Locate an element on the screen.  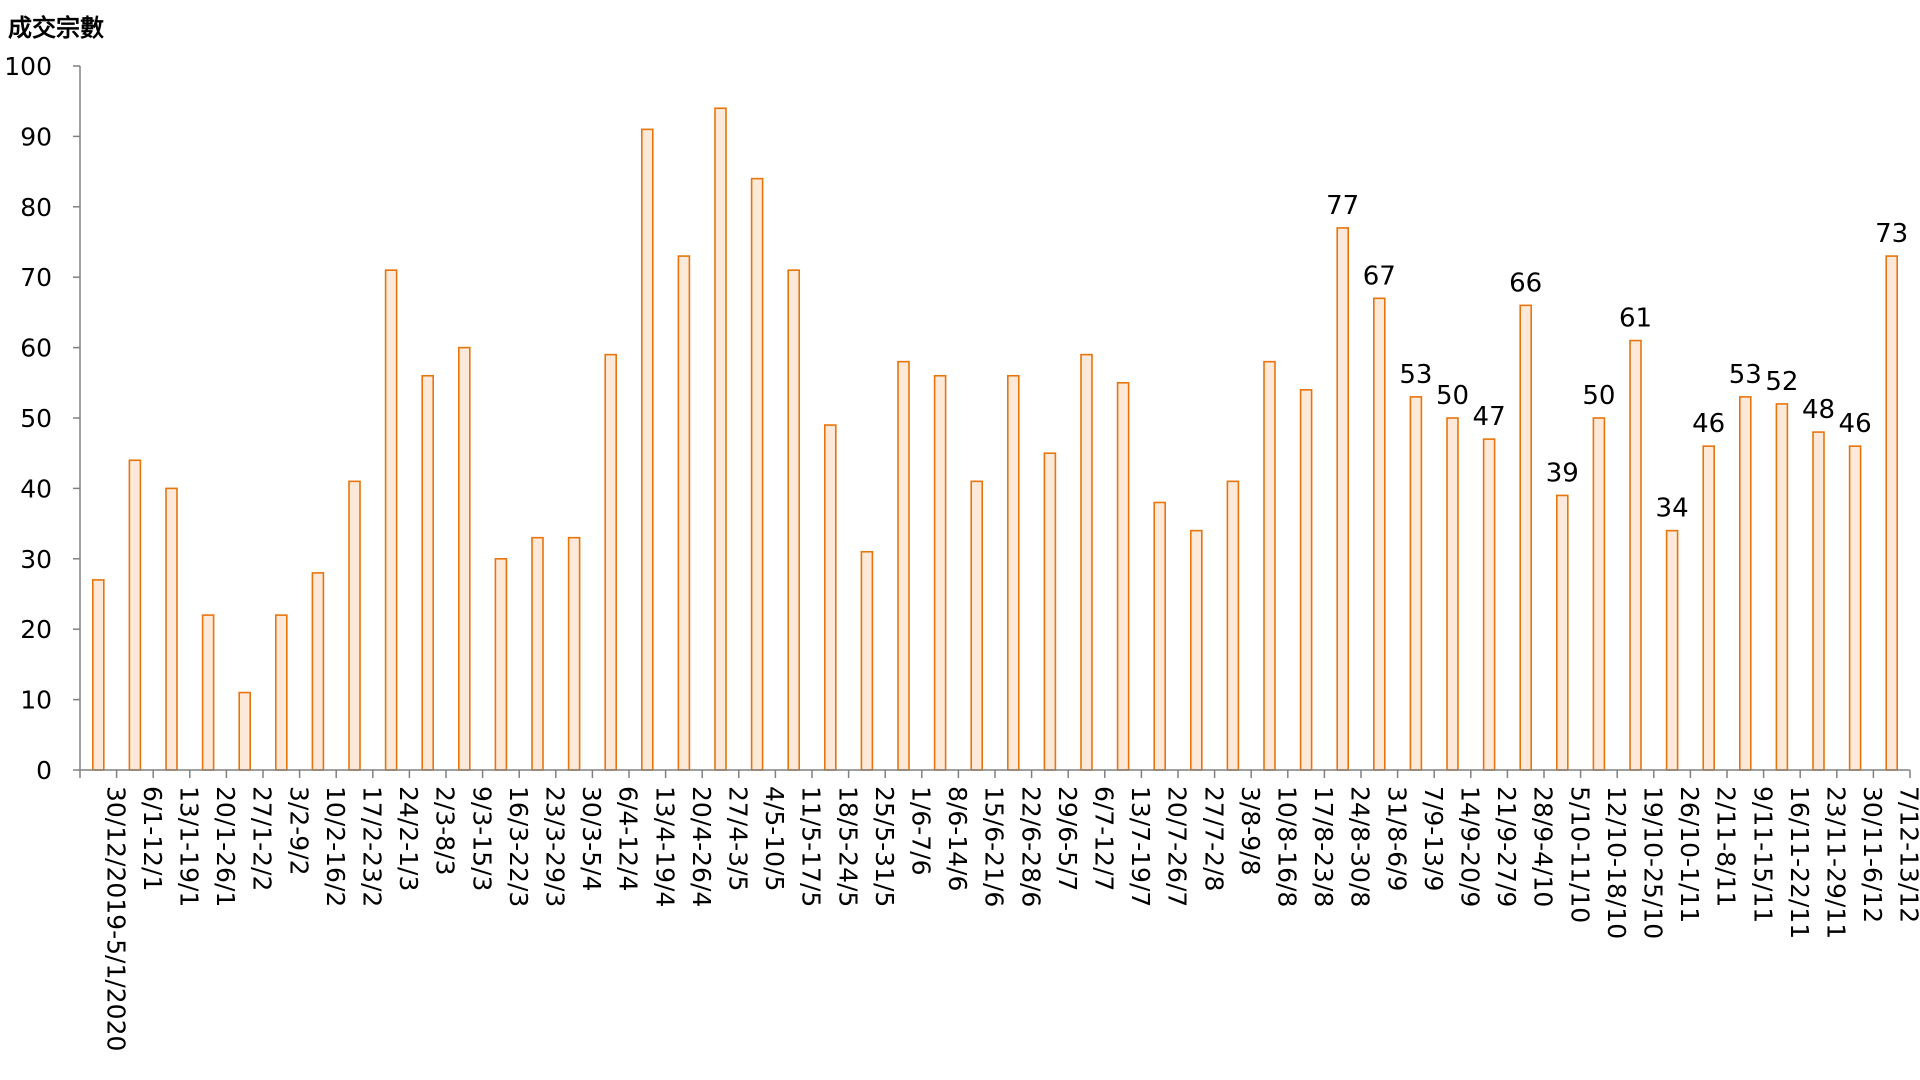
data-label: 52 is located at coordinates (1781, 382).